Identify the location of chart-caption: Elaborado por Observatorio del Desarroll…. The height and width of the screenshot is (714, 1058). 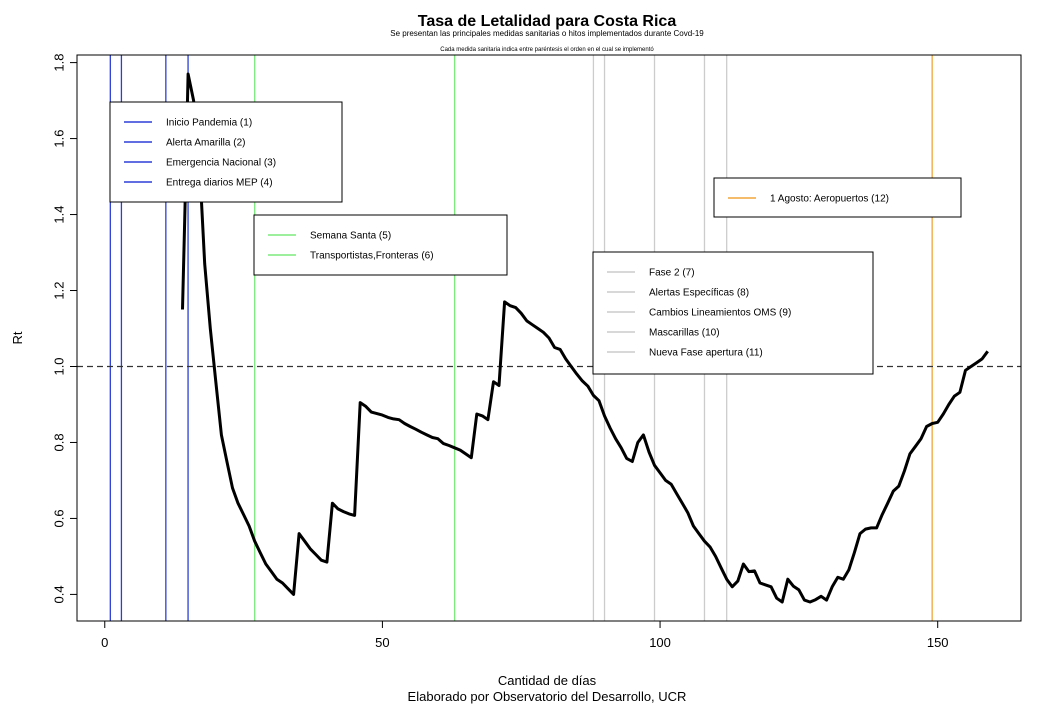
(547, 696).